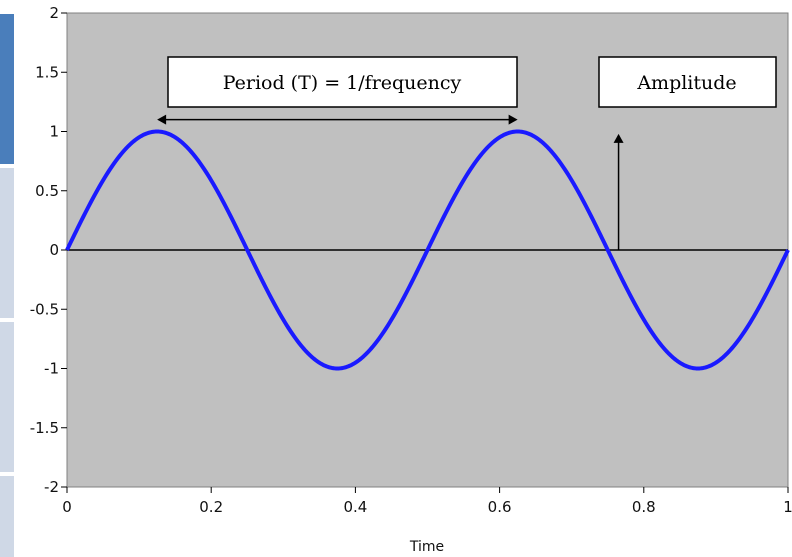  I want to click on y-tick-label: 1, so click(54, 132).